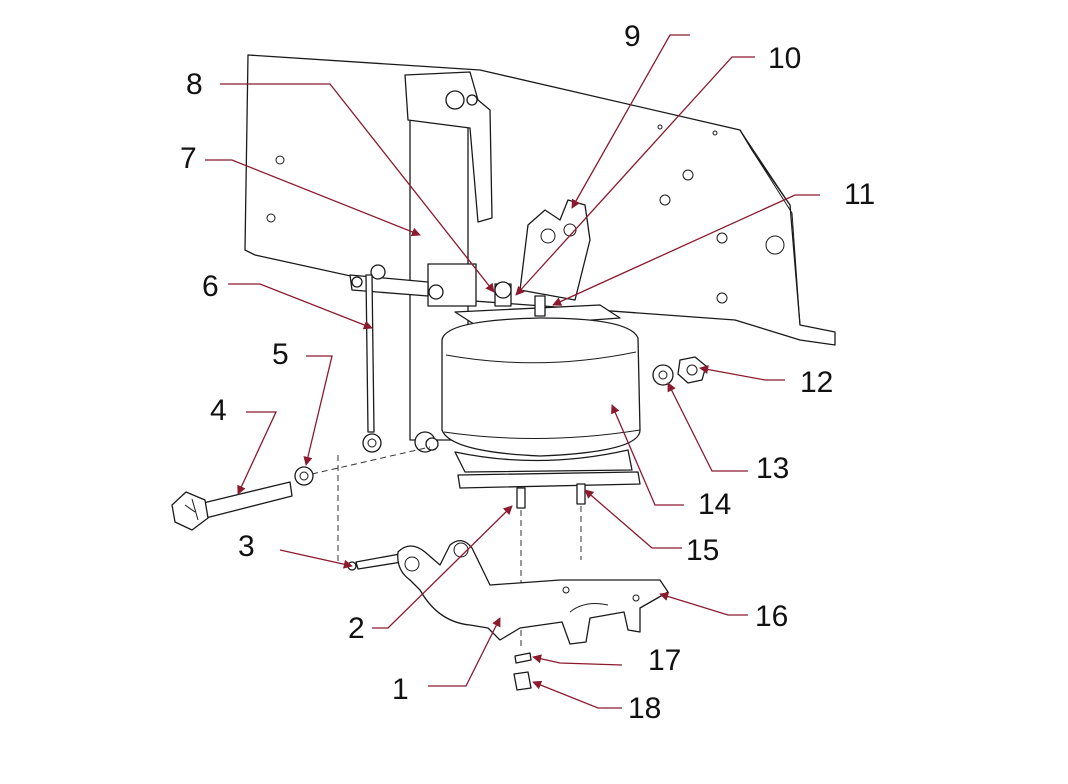  I want to click on air-spring-bellows, so click(541, 403).